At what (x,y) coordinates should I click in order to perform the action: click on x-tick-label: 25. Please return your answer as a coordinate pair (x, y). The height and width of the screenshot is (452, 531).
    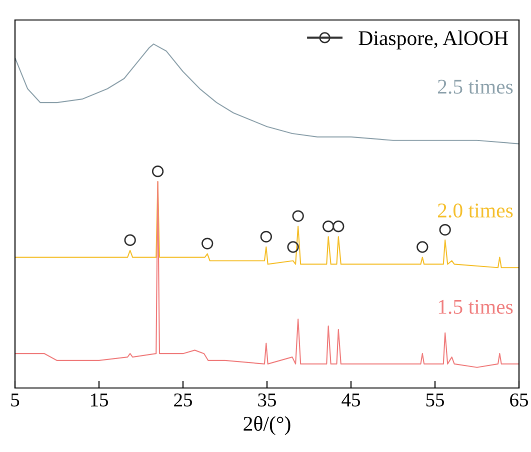
    Looking at the image, I should click on (183, 400).